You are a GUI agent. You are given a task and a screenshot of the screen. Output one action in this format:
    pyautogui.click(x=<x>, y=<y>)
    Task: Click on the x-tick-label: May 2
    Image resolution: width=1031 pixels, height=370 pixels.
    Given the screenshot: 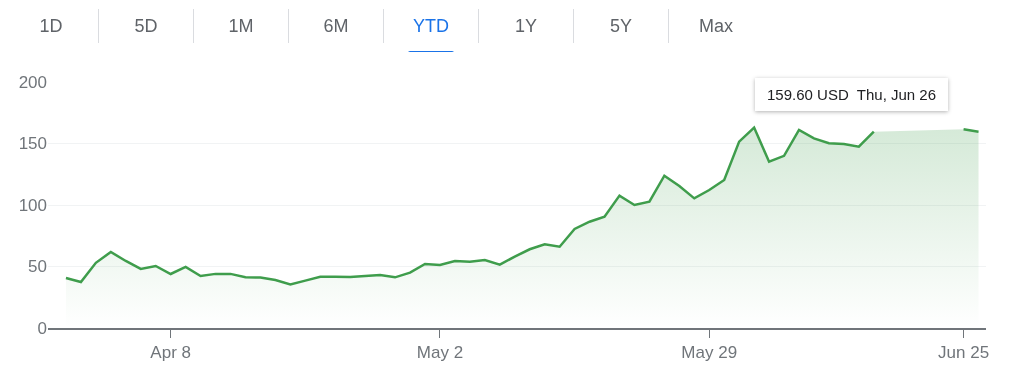 What is the action you would take?
    pyautogui.click(x=440, y=352)
    